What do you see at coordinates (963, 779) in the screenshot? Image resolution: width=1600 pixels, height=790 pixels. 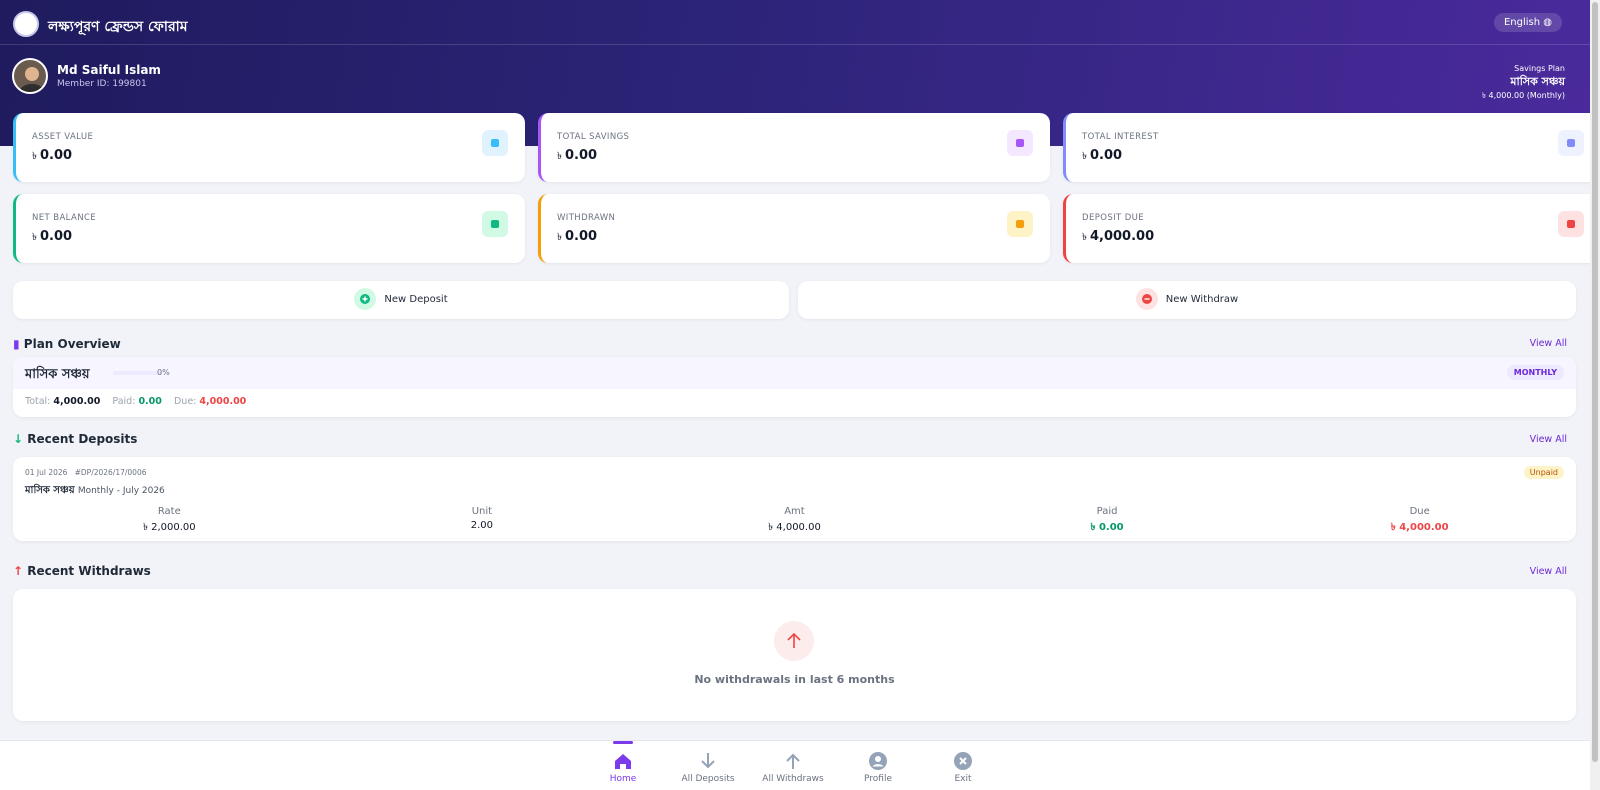 I see `nav-label: Exit` at bounding box center [963, 779].